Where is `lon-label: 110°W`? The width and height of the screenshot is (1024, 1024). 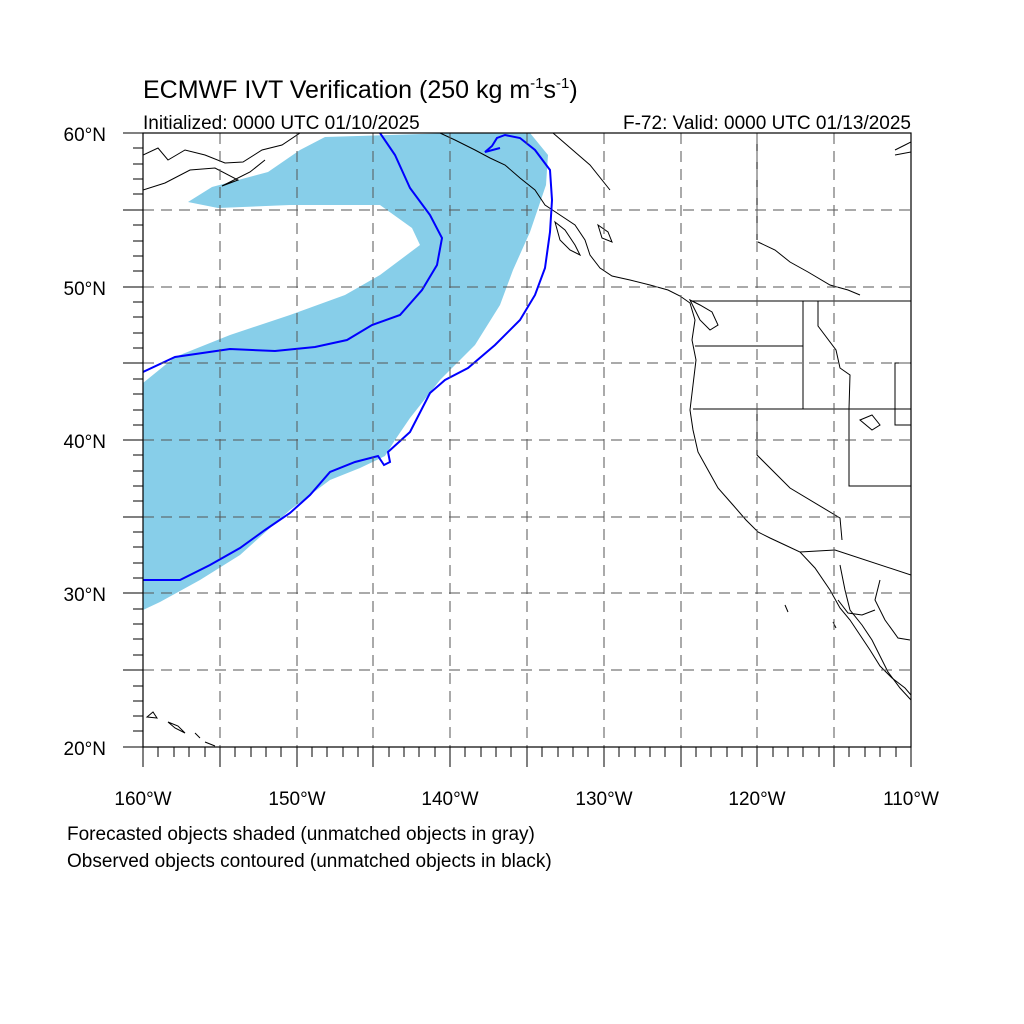
lon-label: 110°W is located at coordinates (911, 799).